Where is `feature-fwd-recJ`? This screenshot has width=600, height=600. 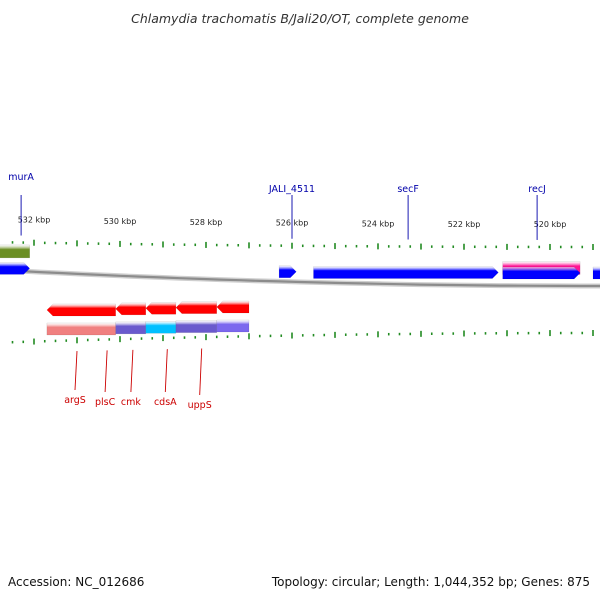
feature-fwd-recJ is located at coordinates (541, 273).